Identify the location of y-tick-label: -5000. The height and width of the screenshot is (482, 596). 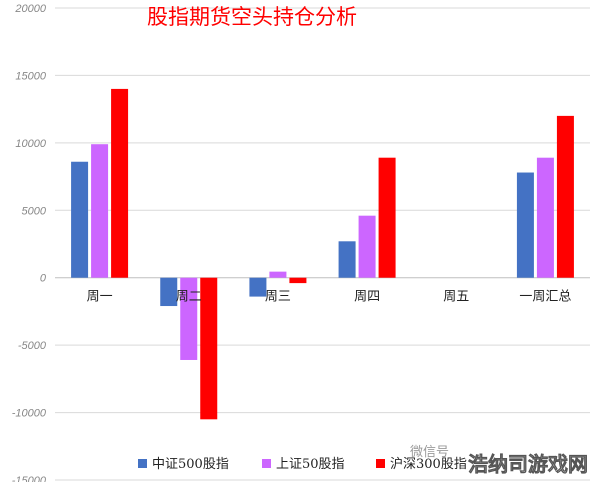
(32, 346).